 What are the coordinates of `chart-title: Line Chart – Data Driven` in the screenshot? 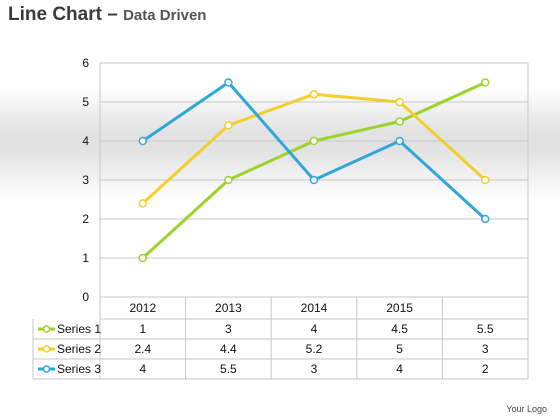 It's located at (107, 15).